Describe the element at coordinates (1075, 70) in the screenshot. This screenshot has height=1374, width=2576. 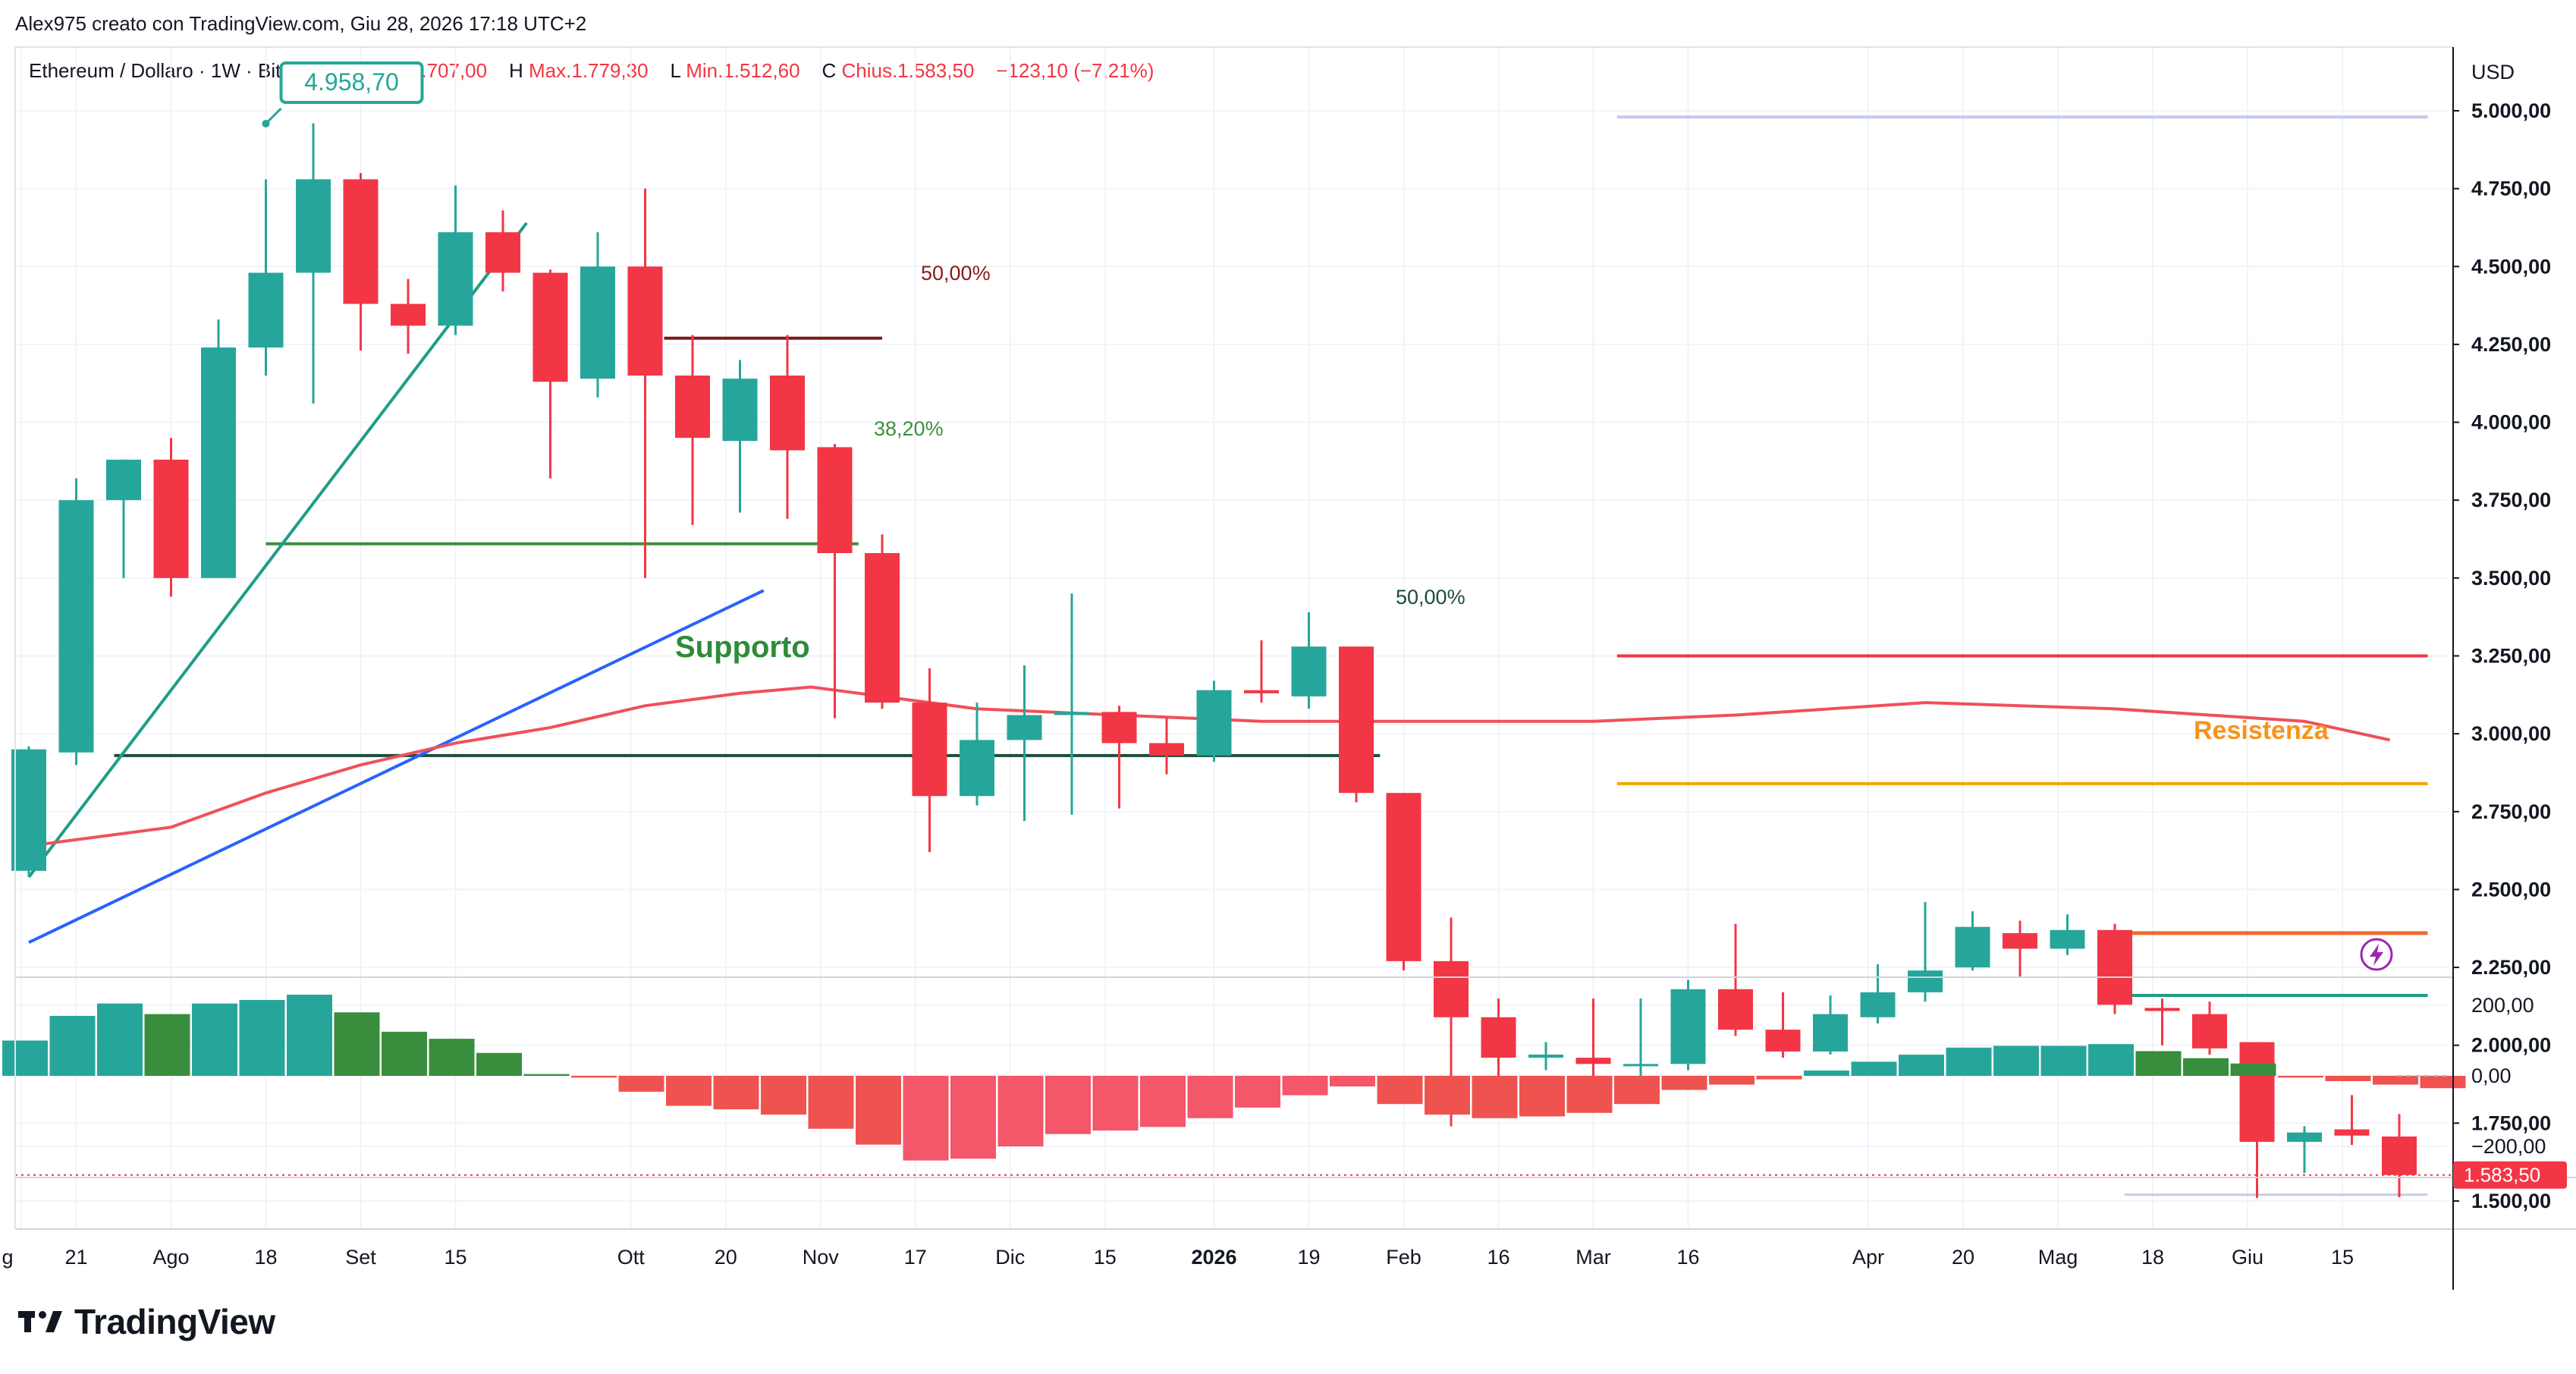
I see `change-value: −123,10 (−7,21%)` at that location.